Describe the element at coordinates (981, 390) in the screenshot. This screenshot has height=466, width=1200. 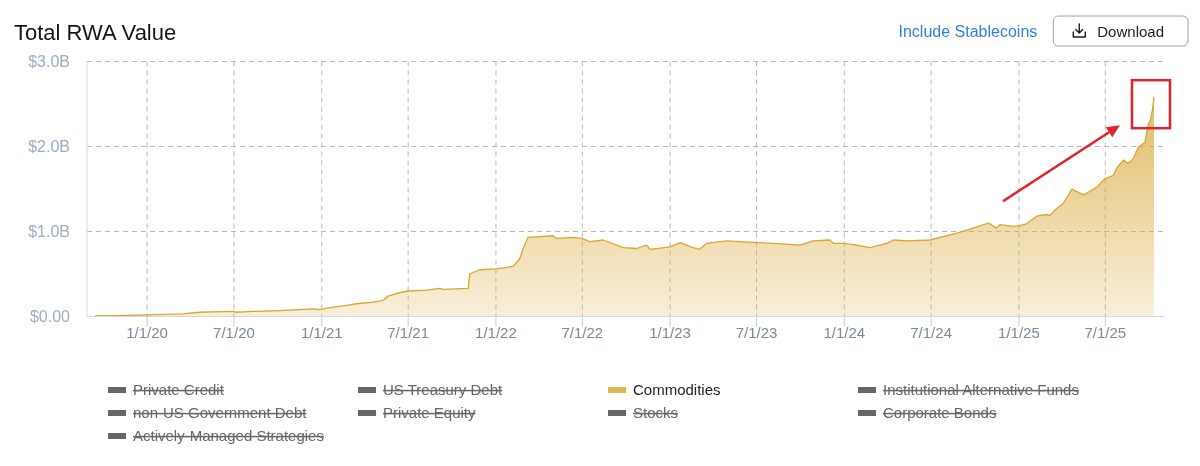
I see `legend-label: Institutional Alternative Funds` at that location.